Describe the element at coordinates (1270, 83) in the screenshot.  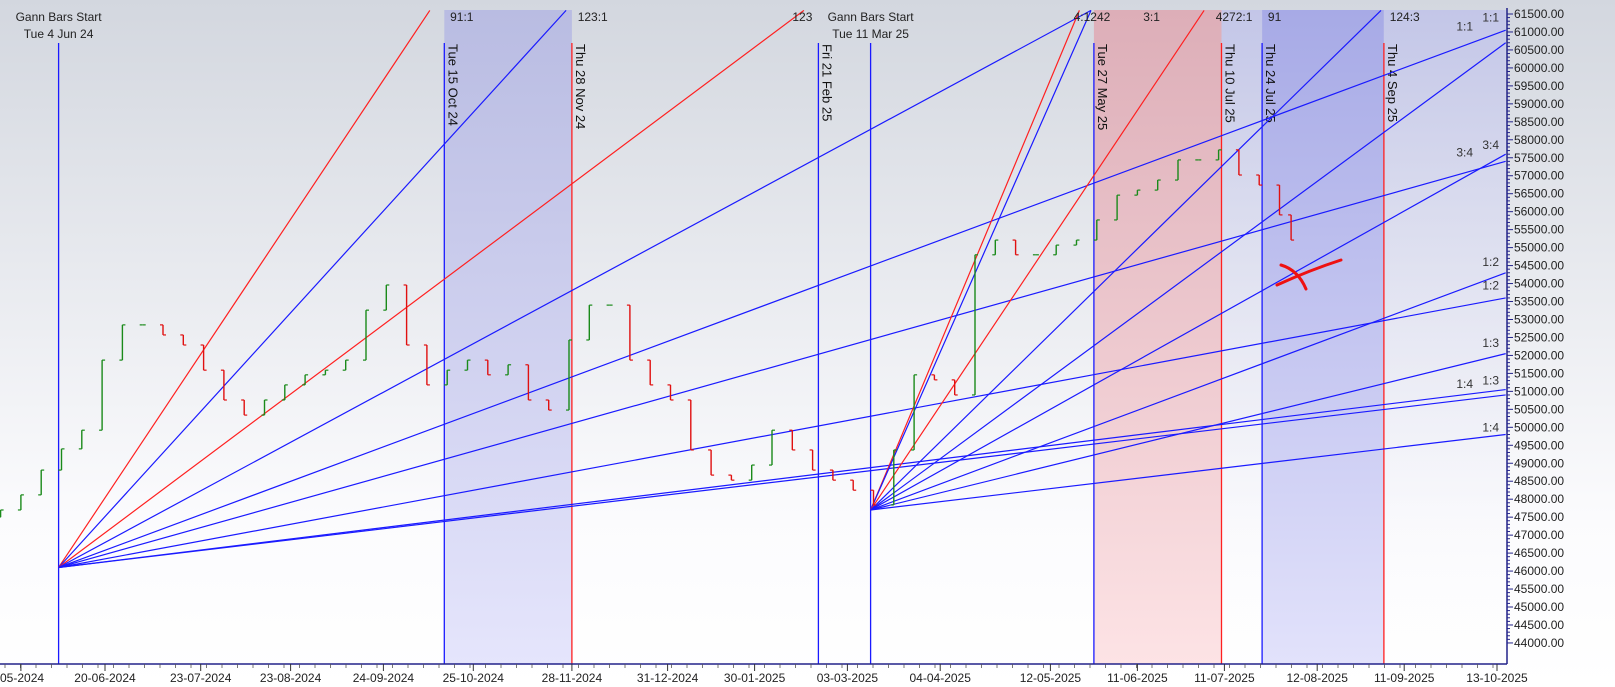
I see `vertical-line-label: Thu 24 Jul 25` at that location.